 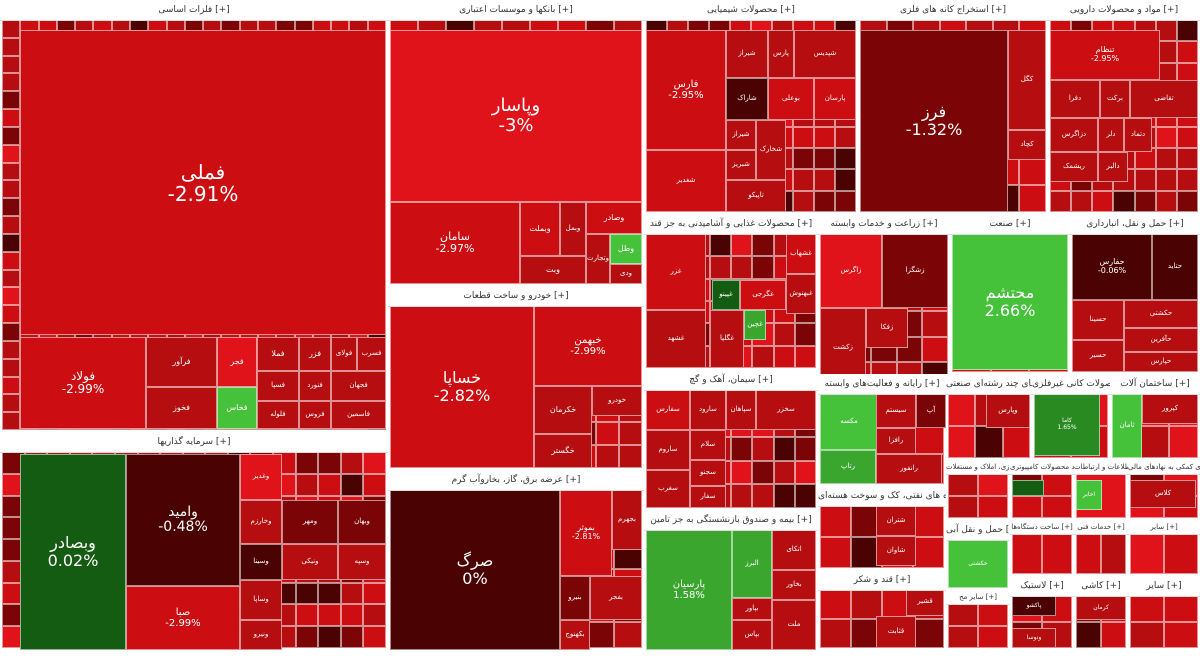 I want to click on stock-tile: فسرب, so click(x=371, y=354).